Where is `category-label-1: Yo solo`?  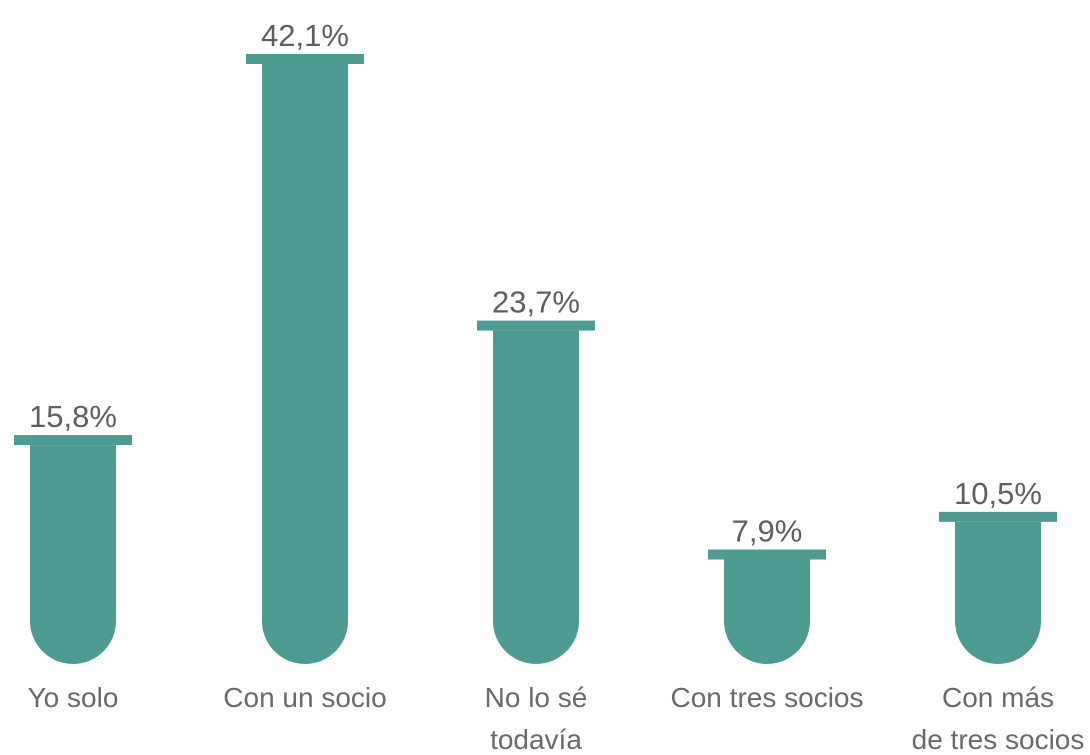 category-label-1: Yo solo is located at coordinates (73, 697).